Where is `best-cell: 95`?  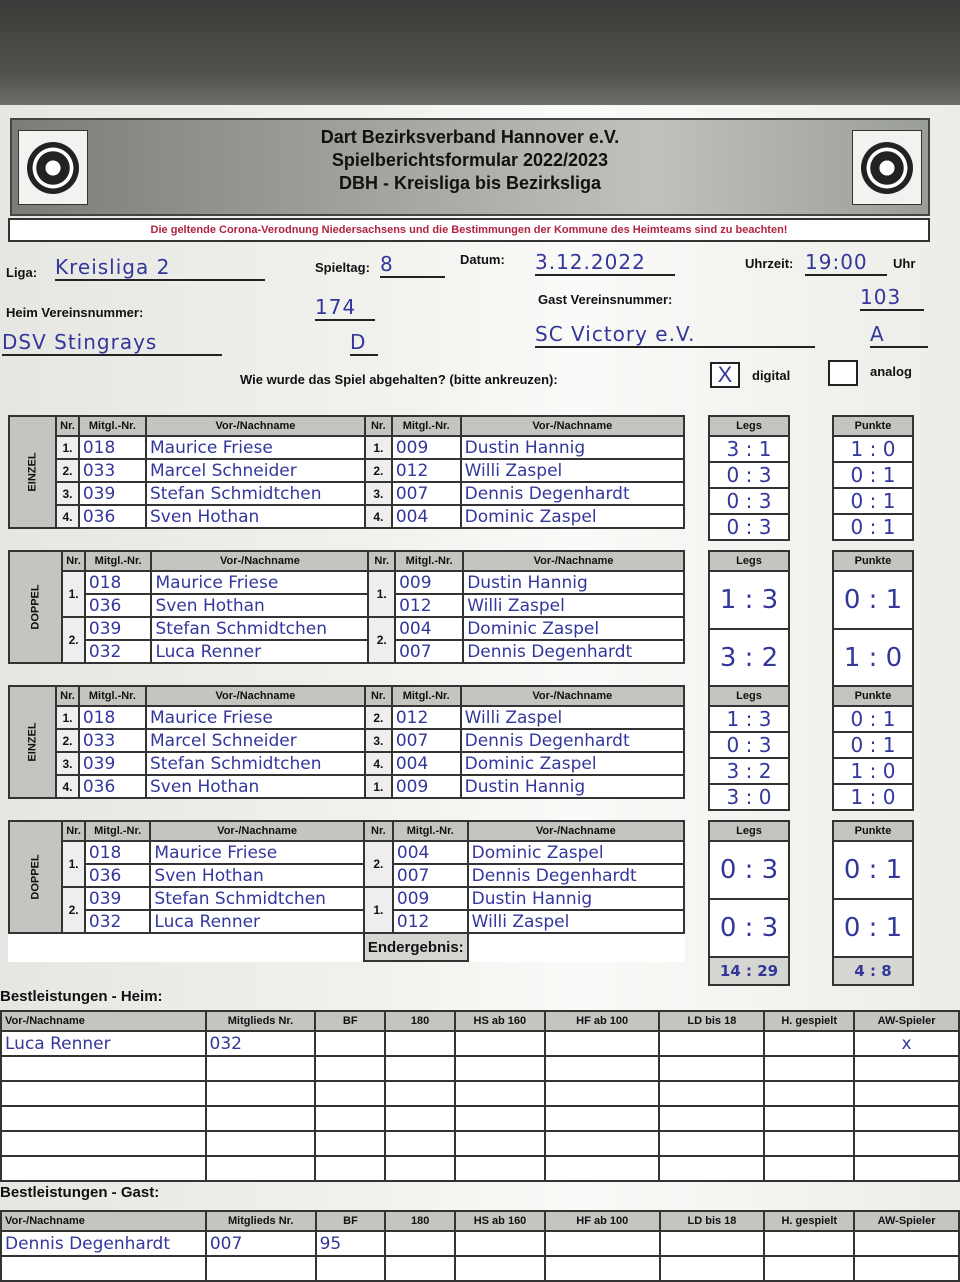
best-cell: 95 is located at coordinates (350, 1243).